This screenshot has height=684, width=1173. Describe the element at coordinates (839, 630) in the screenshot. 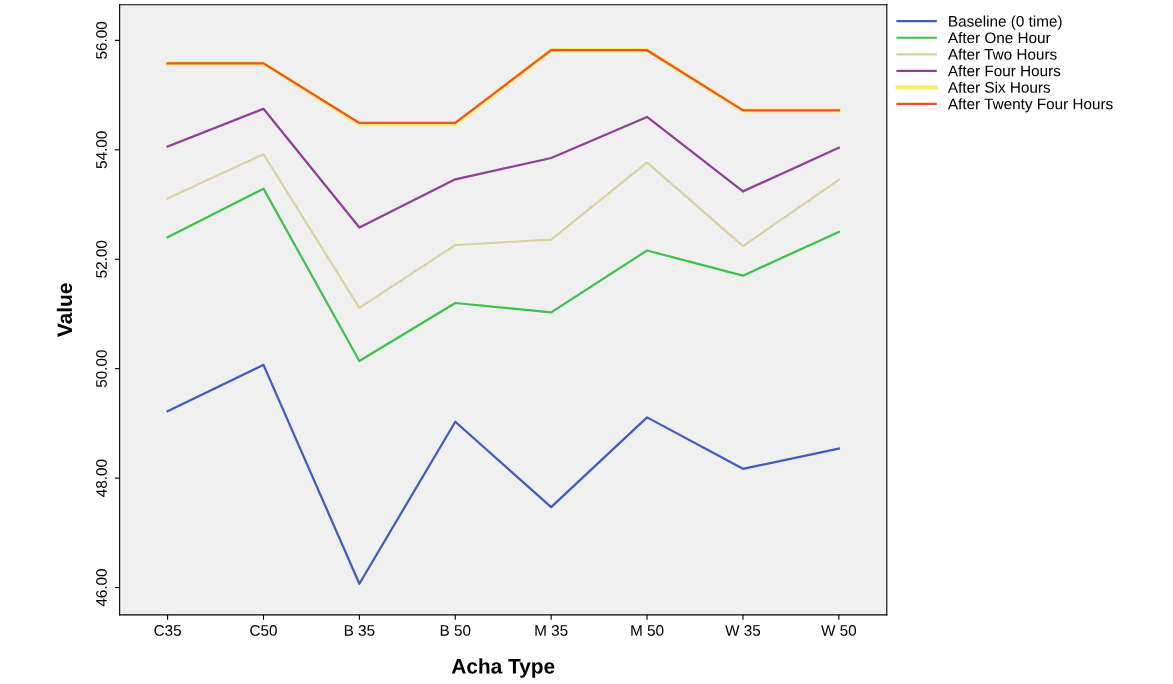

I see `x-tick-label: W 50` at that location.